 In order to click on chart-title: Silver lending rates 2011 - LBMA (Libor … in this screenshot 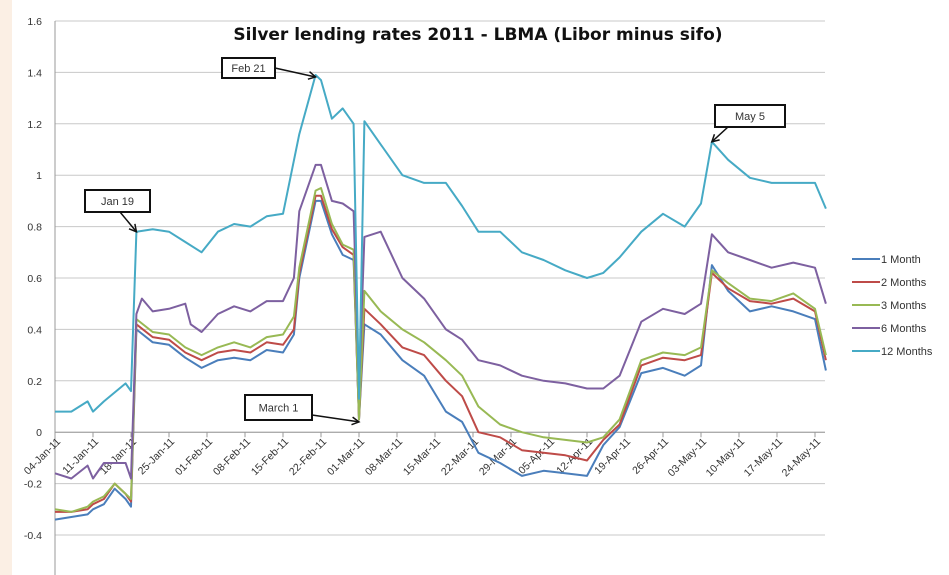, I will do `click(477, 35)`.